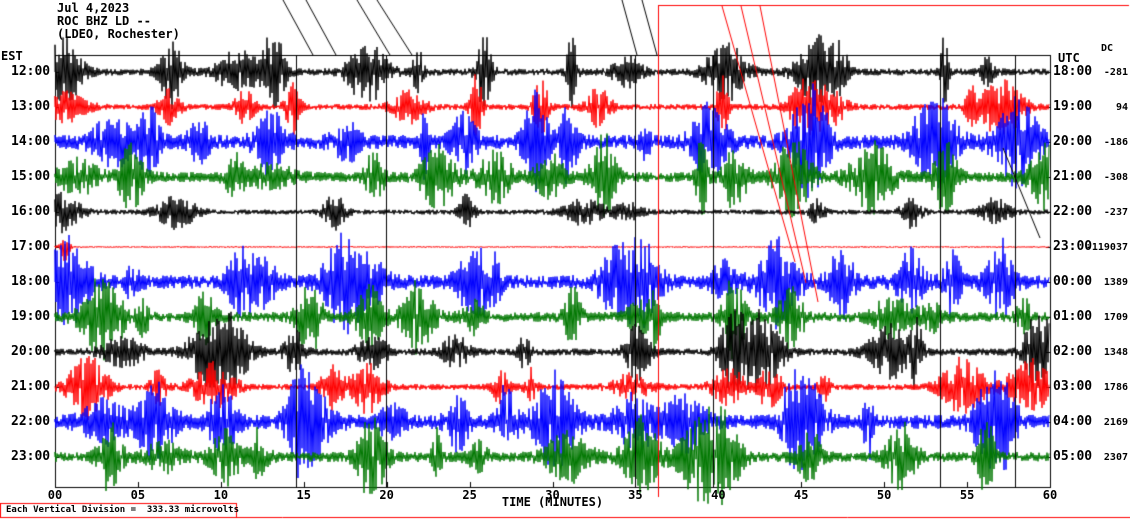 This screenshot has height=519, width=1130. Describe the element at coordinates (12, 56) in the screenshot. I see `left-axis-label: EST` at that location.